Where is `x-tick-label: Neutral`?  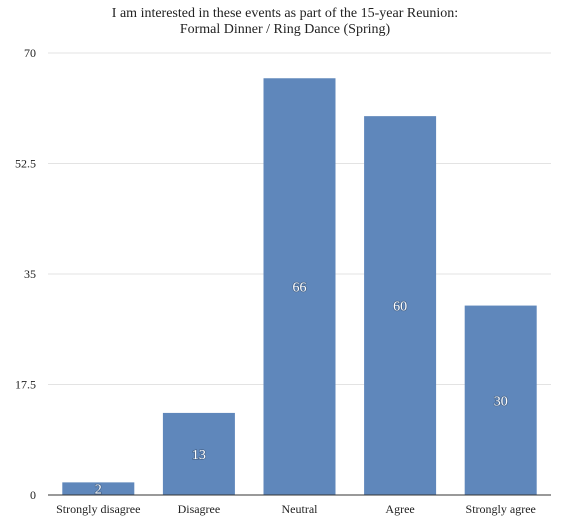 x-tick-label: Neutral is located at coordinates (300, 509).